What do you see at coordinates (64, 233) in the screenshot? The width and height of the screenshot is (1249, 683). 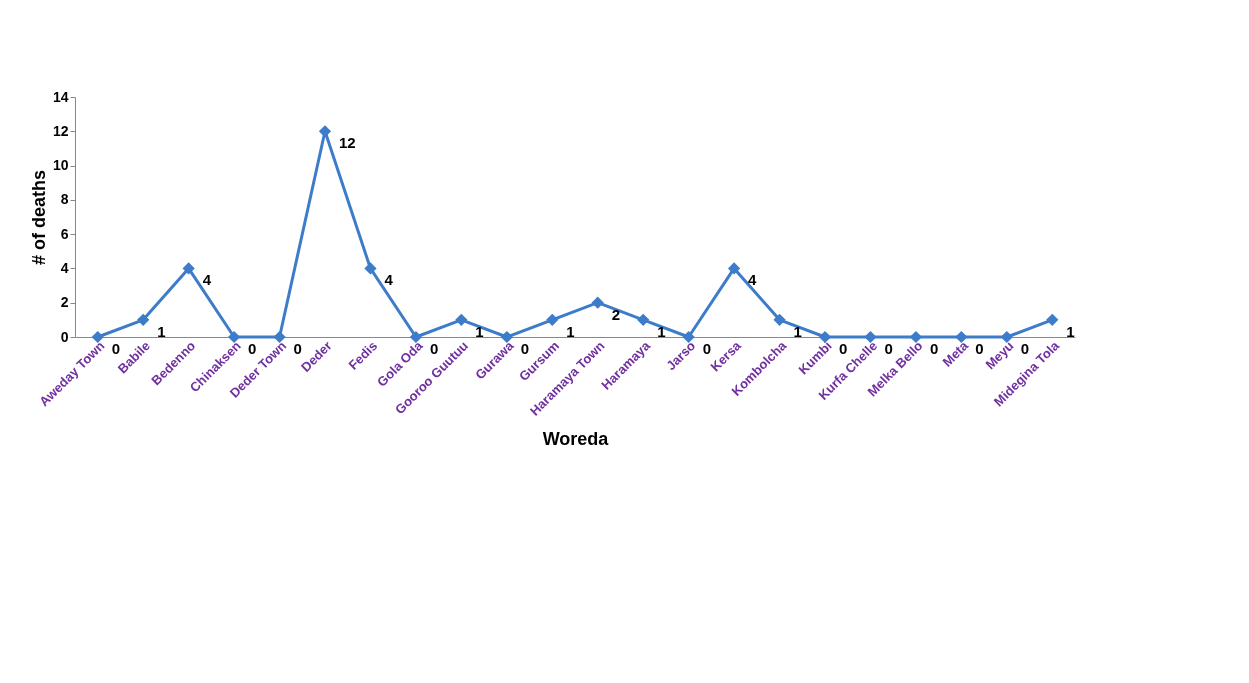 I see `y-tick-label: 6` at bounding box center [64, 233].